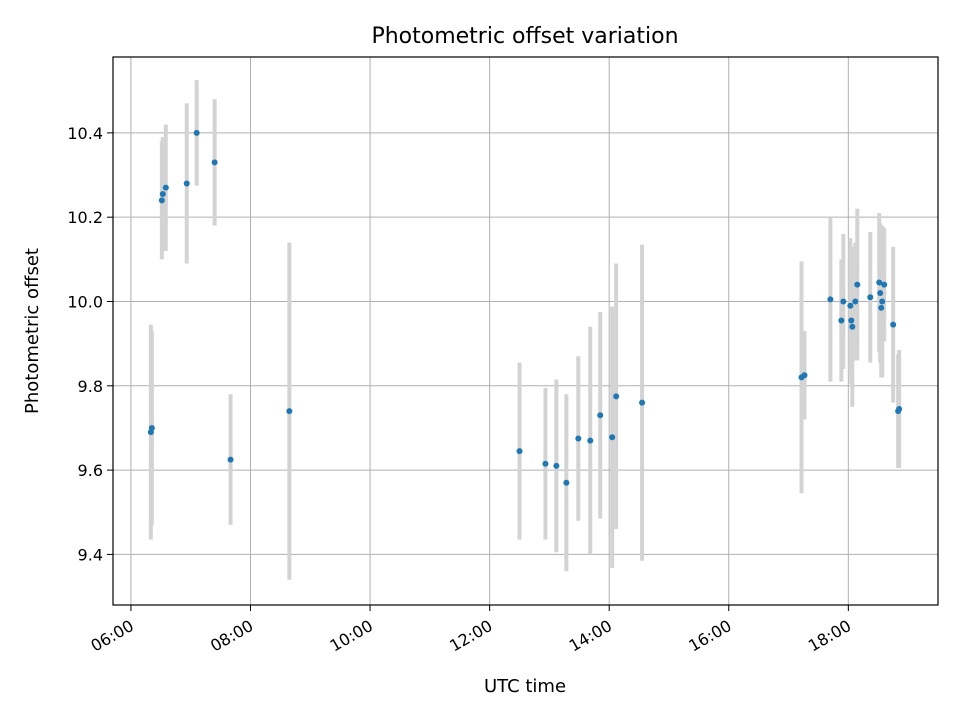  I want to click on y-axis-label: Photometric offset, so click(32, 331).